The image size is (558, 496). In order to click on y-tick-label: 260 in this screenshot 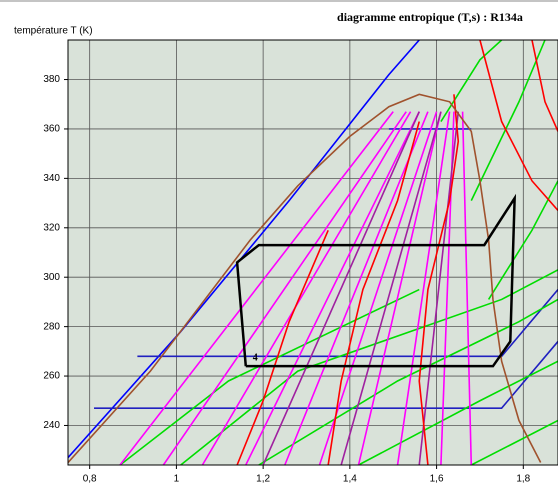, I will do `click(51, 376)`.